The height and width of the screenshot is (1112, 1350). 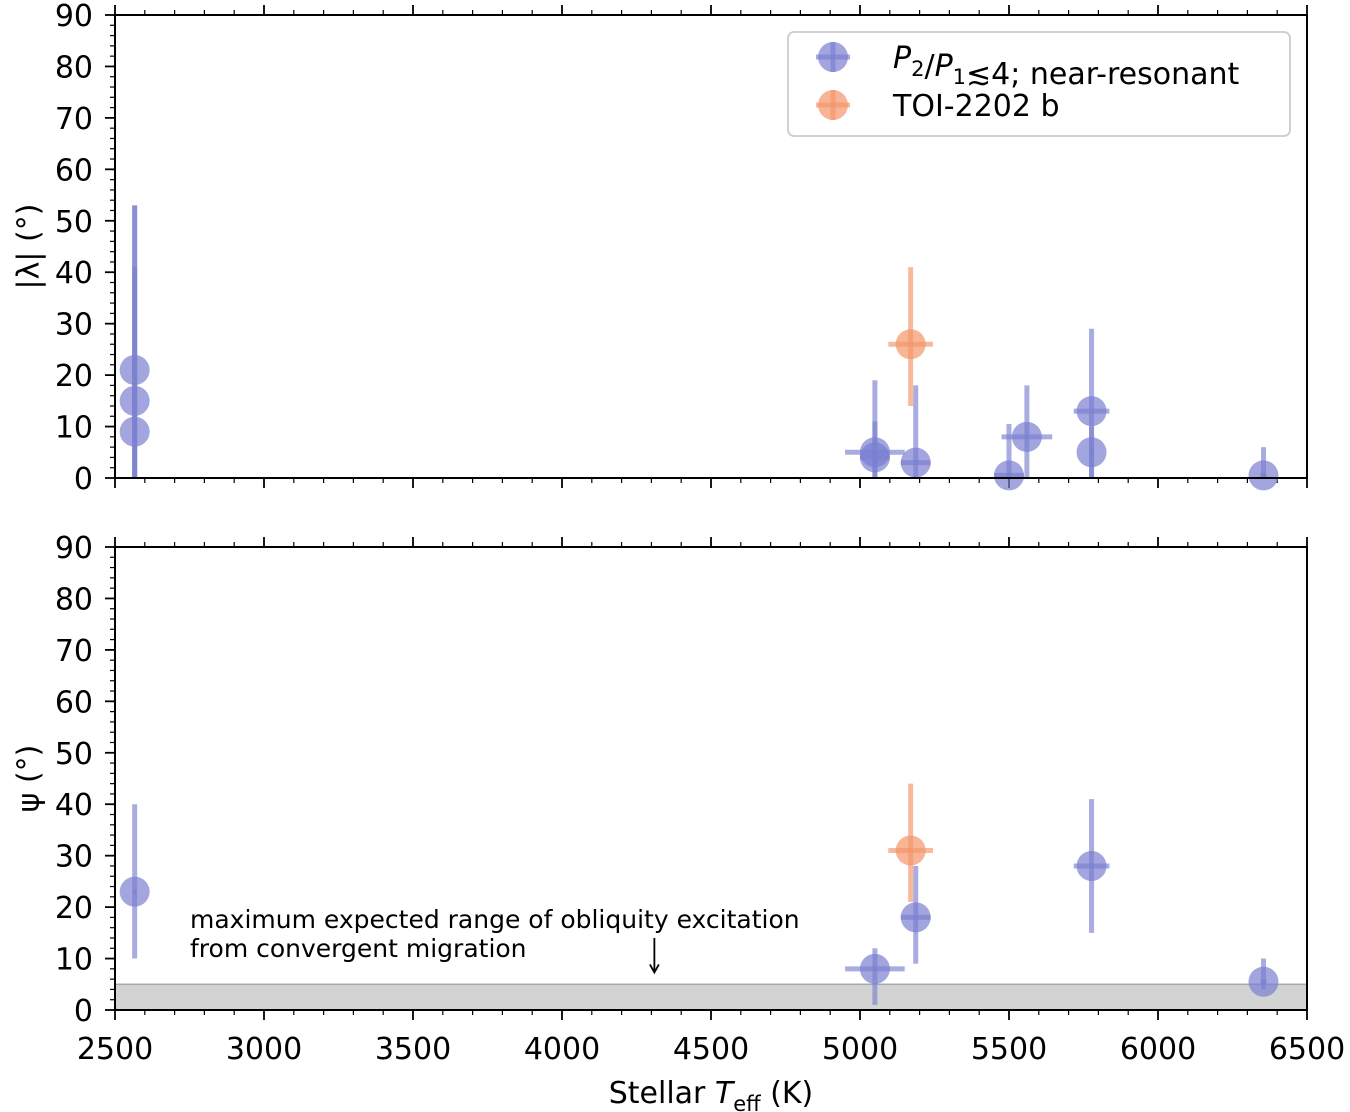 I want to click on x-tick-label: 5500, so click(x=1009, y=1049).